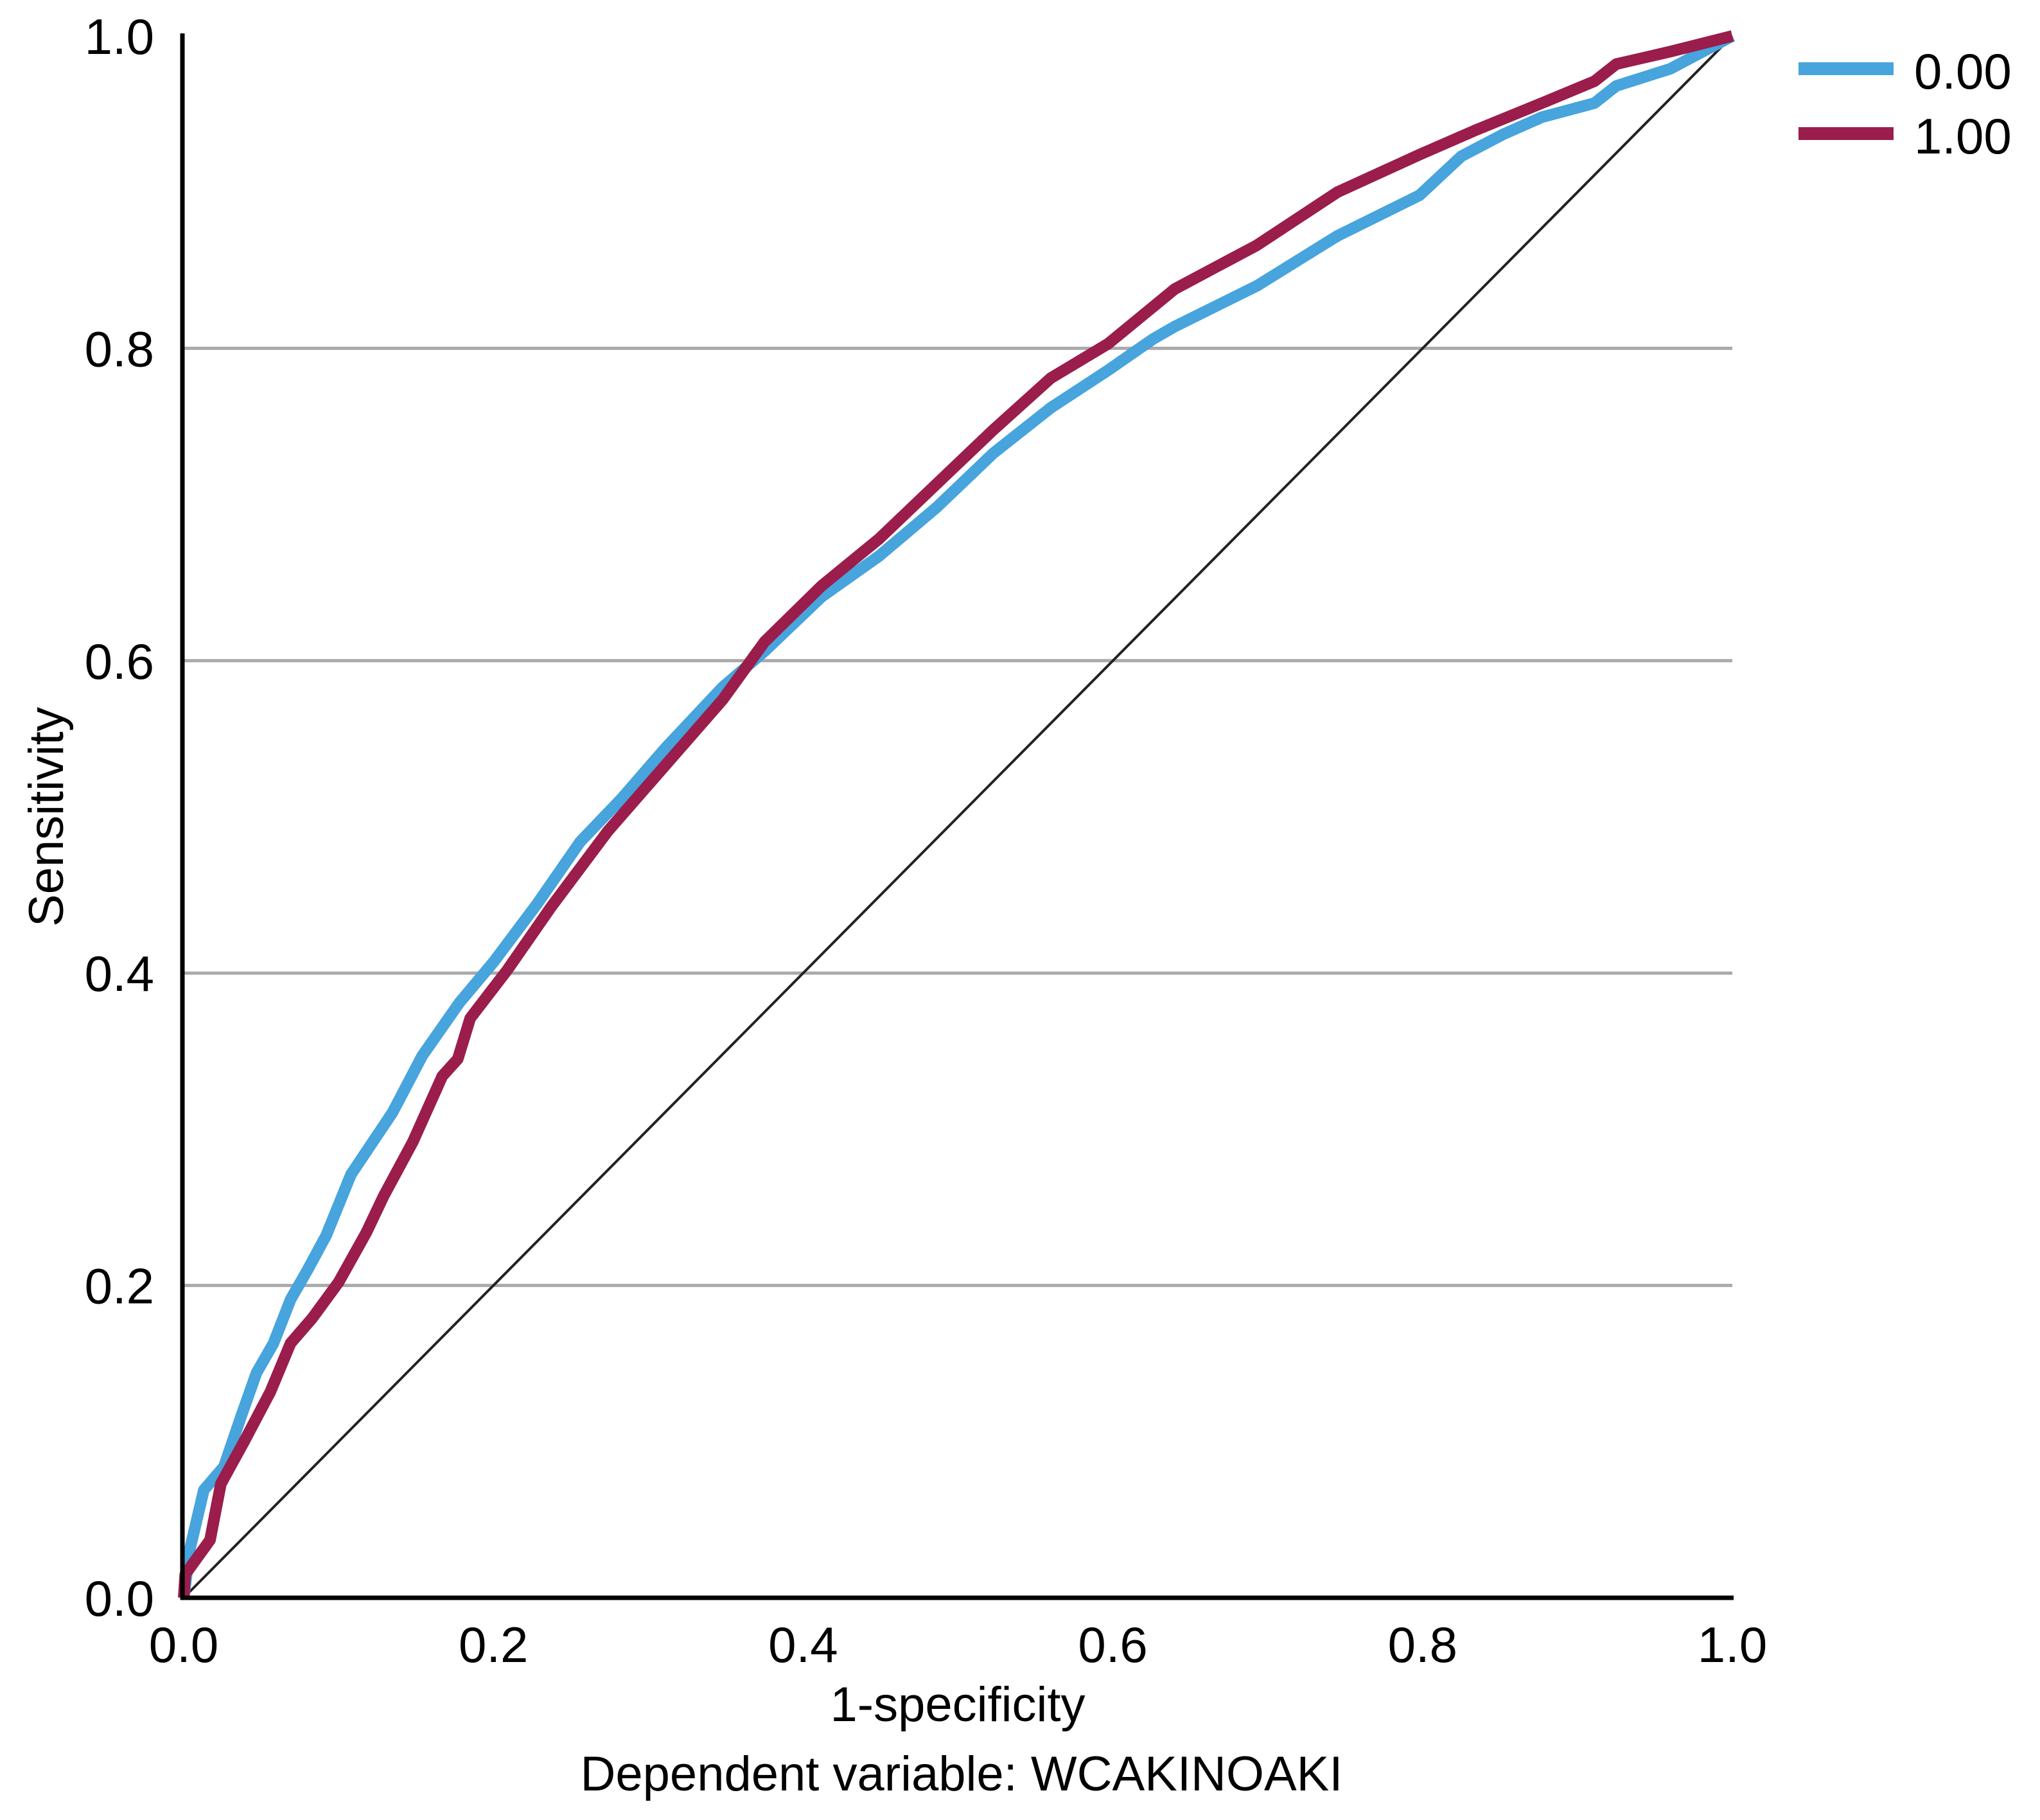 This screenshot has height=1820, width=2040. I want to click on y-tick-labels: 0.0 0.2 0.4 0.6 0.8 1.0, so click(120, 818).